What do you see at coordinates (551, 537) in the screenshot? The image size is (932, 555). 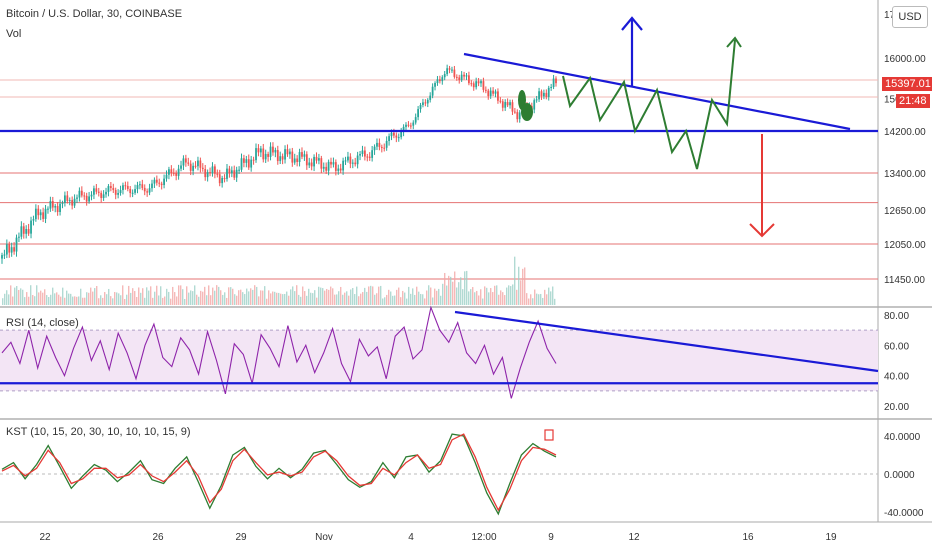 I see `time-tick-label: 9` at bounding box center [551, 537].